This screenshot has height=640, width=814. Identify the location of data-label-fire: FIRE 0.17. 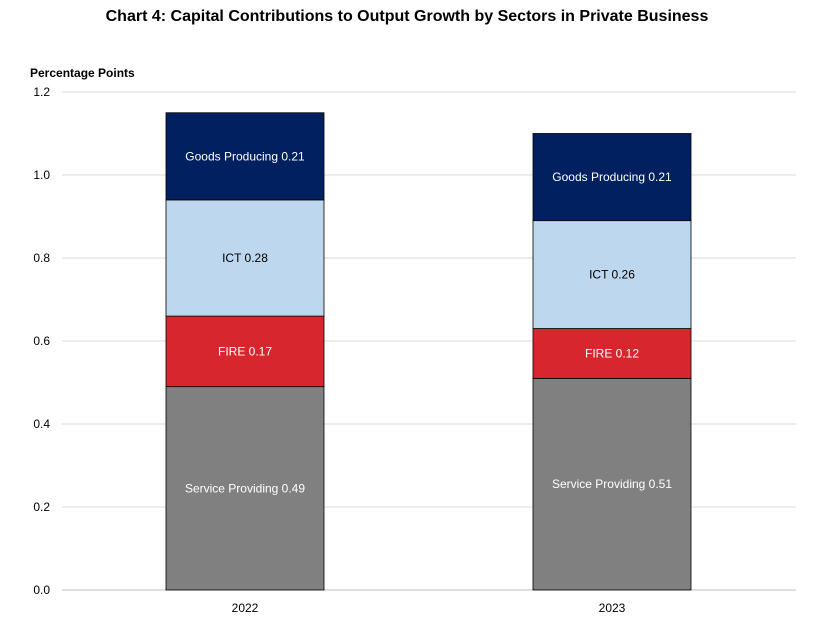
(245, 351).